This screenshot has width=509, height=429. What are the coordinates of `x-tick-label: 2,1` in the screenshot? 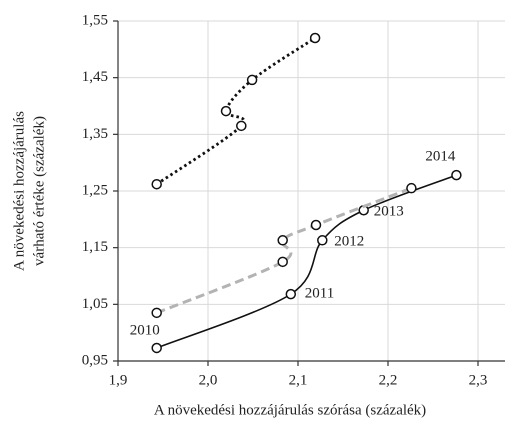 It's located at (298, 380).